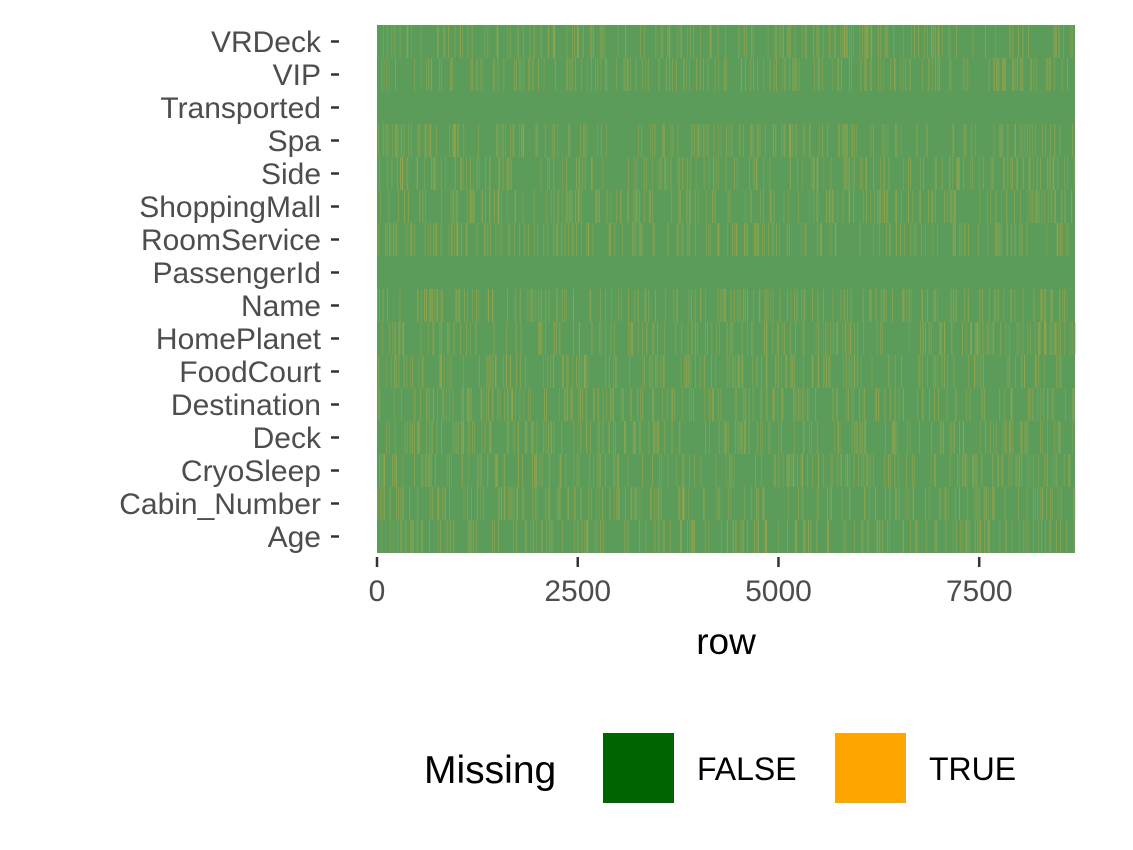  Describe the element at coordinates (726, 503) in the screenshot. I see `heatmap-row-cabin-number` at that location.